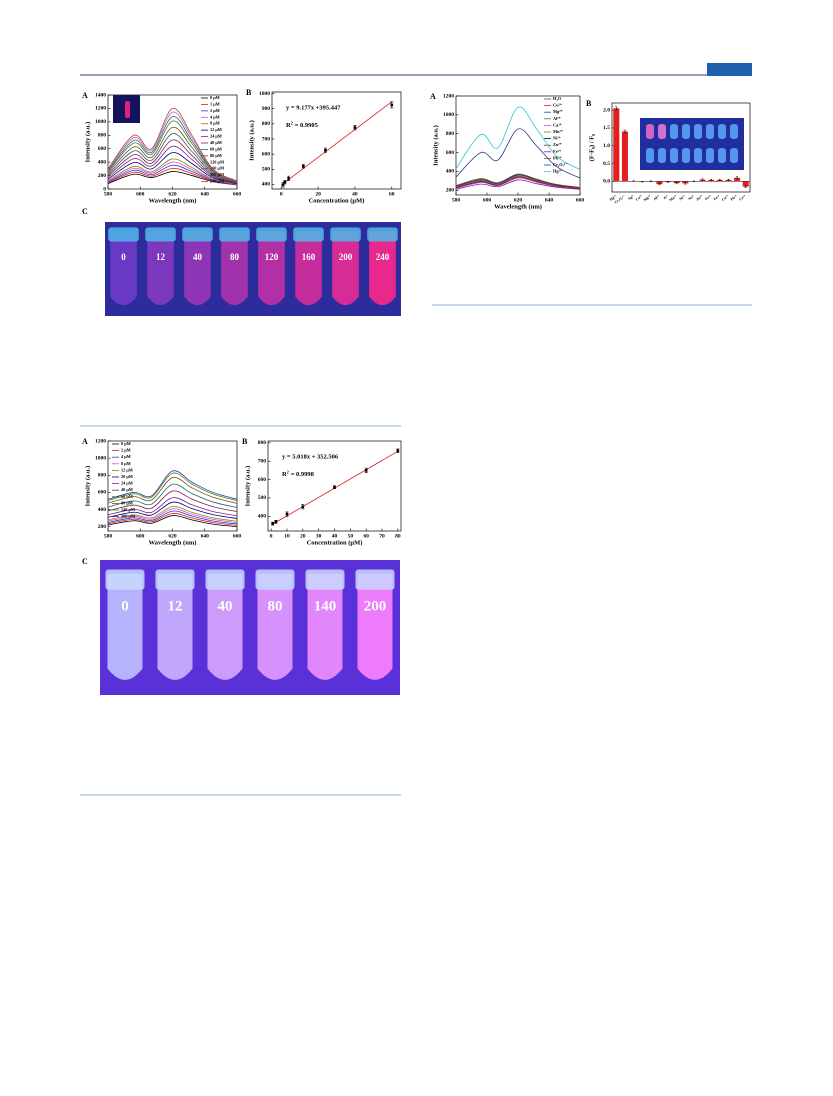  Describe the element at coordinates (126, 456) in the screenshot. I see `legend-label: 4 μM` at that location.